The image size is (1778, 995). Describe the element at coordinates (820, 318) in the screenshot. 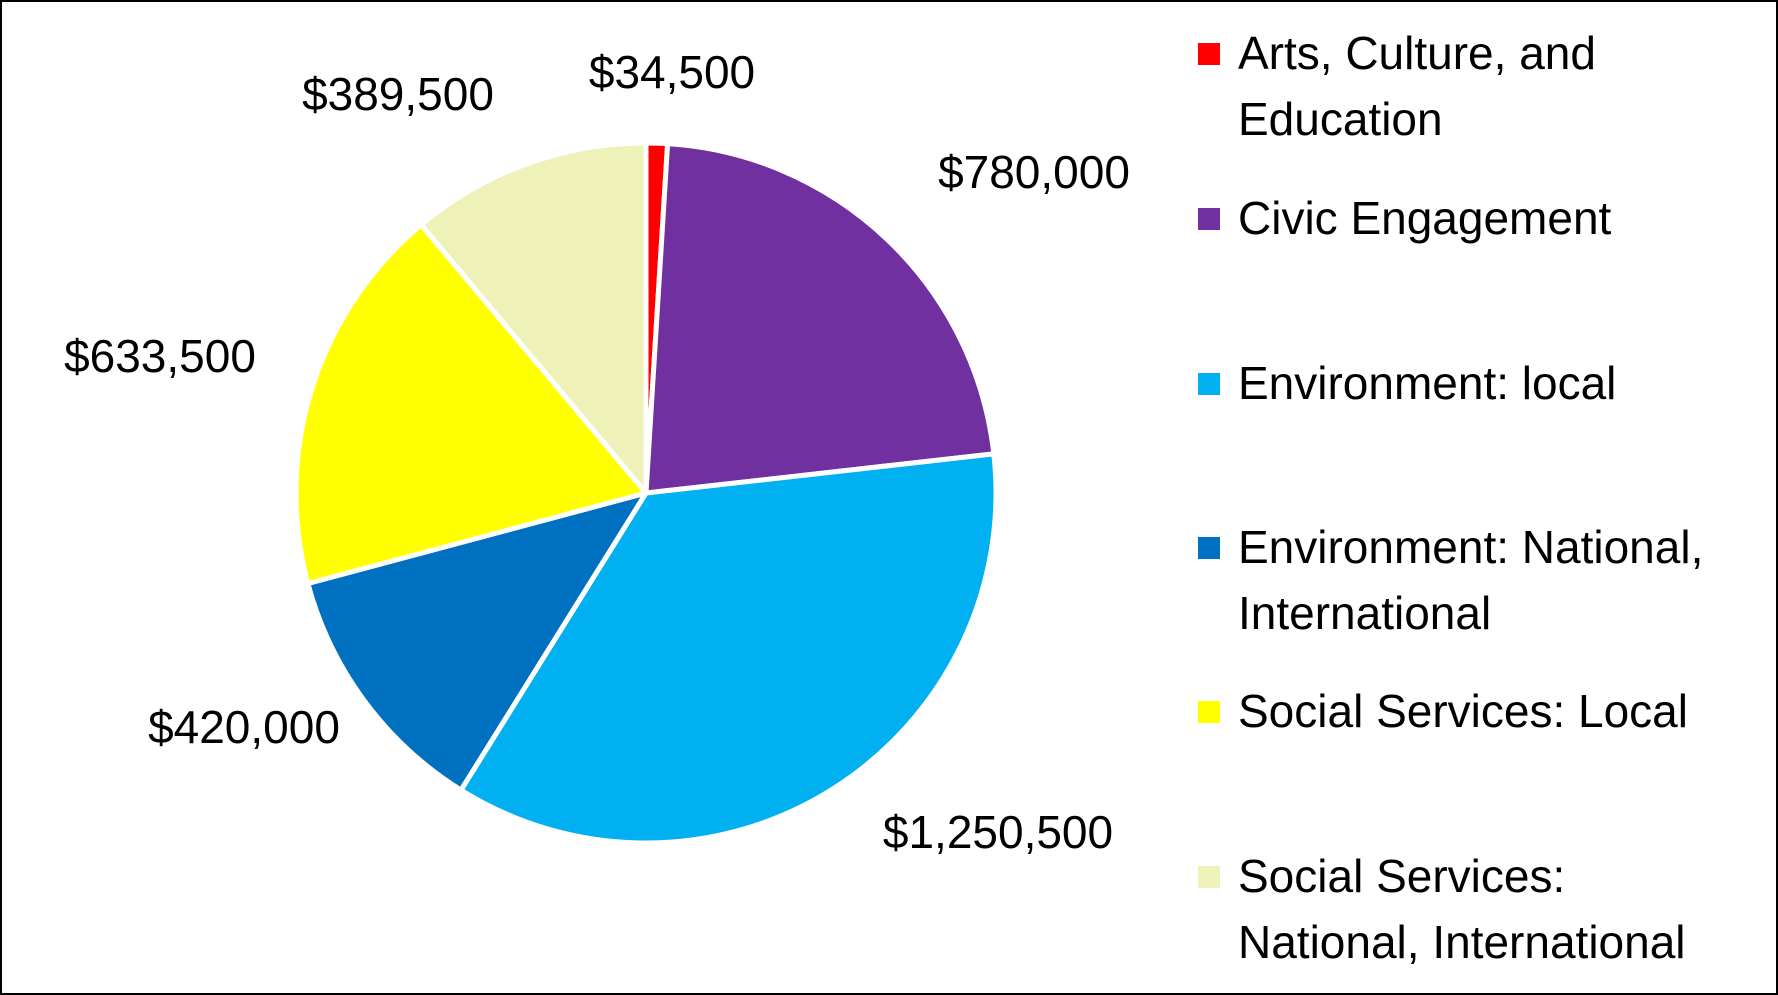

I see `pie-slice-civic-engagement` at that location.